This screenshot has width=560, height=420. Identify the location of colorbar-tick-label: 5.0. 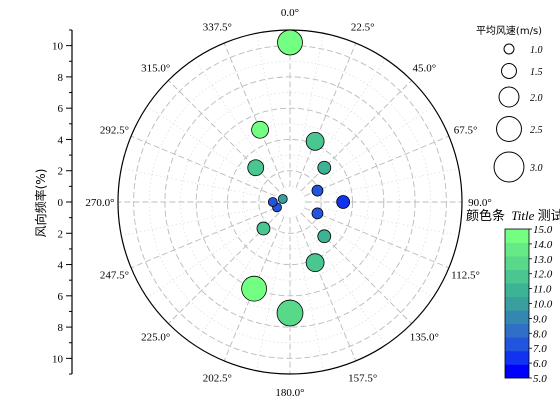
(540, 379).